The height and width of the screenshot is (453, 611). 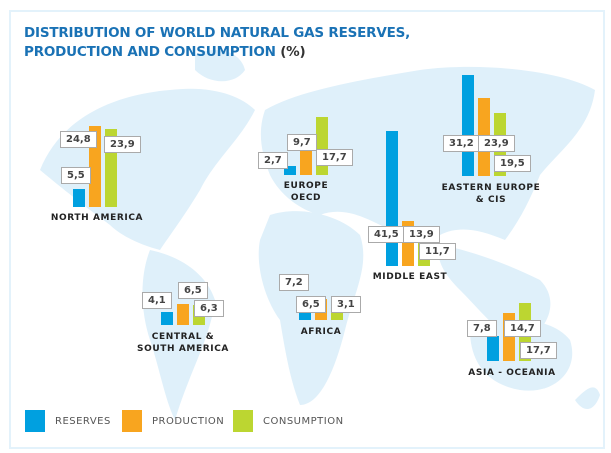 What do you see at coordinates (303, 421) in the screenshot?
I see `legend-label: CONSUMPTION` at bounding box center [303, 421].